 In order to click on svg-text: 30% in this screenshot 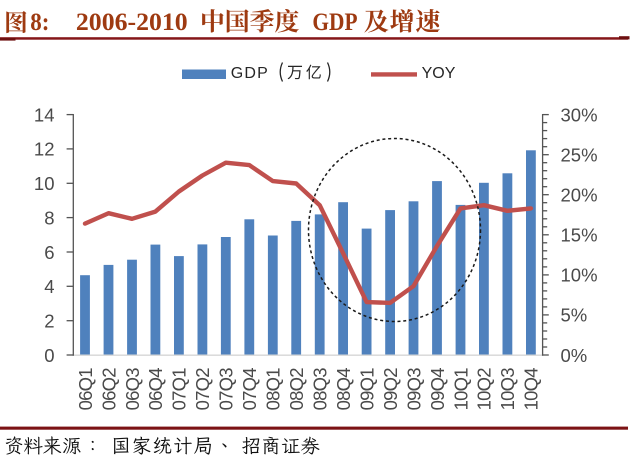, I will do `click(579, 114)`.